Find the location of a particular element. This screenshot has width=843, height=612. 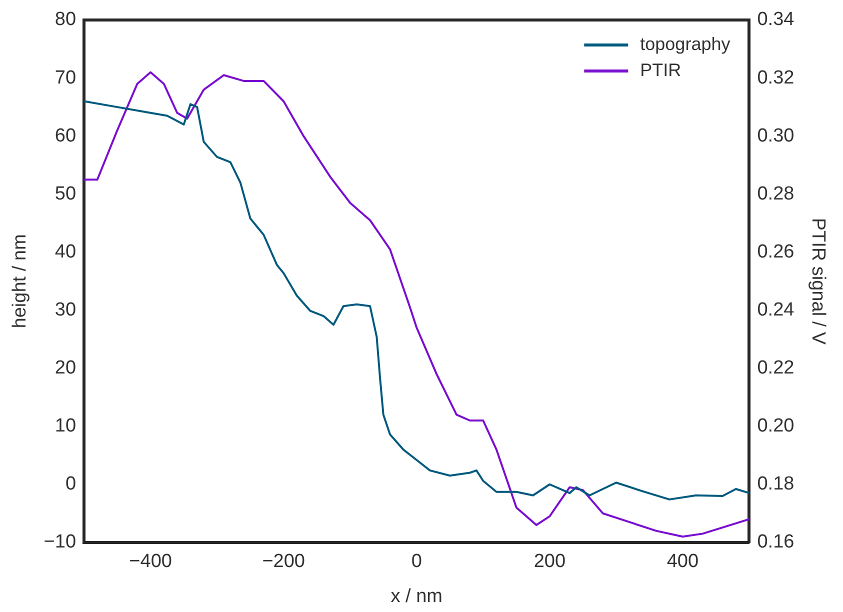

y2-tick-label: 0.18 is located at coordinates (775, 484).